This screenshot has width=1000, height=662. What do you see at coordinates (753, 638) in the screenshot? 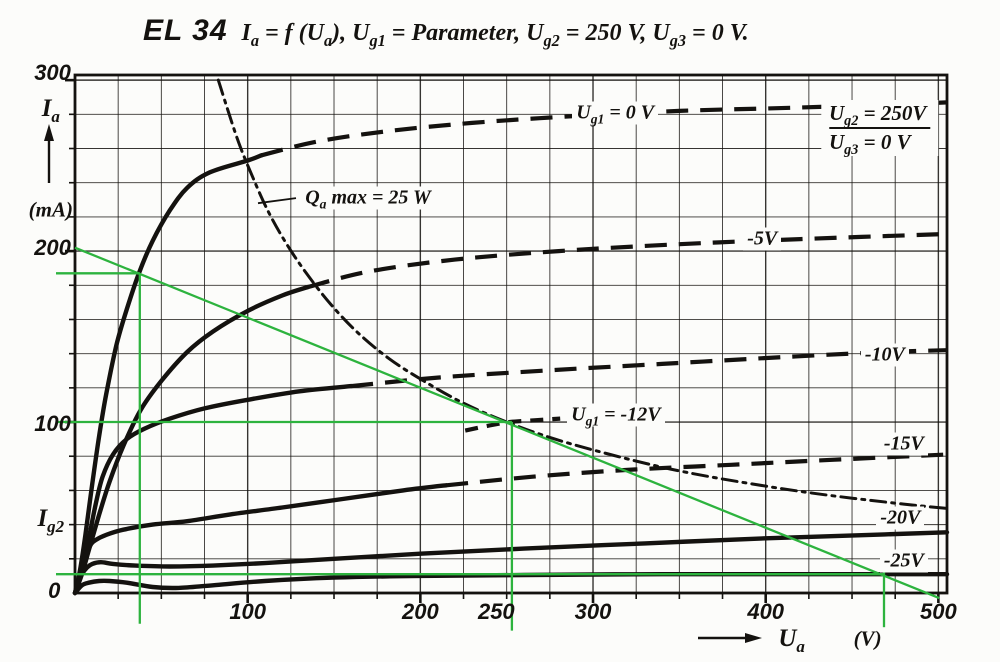
I see `x-axis-arrowhead-icon` at bounding box center [753, 638].